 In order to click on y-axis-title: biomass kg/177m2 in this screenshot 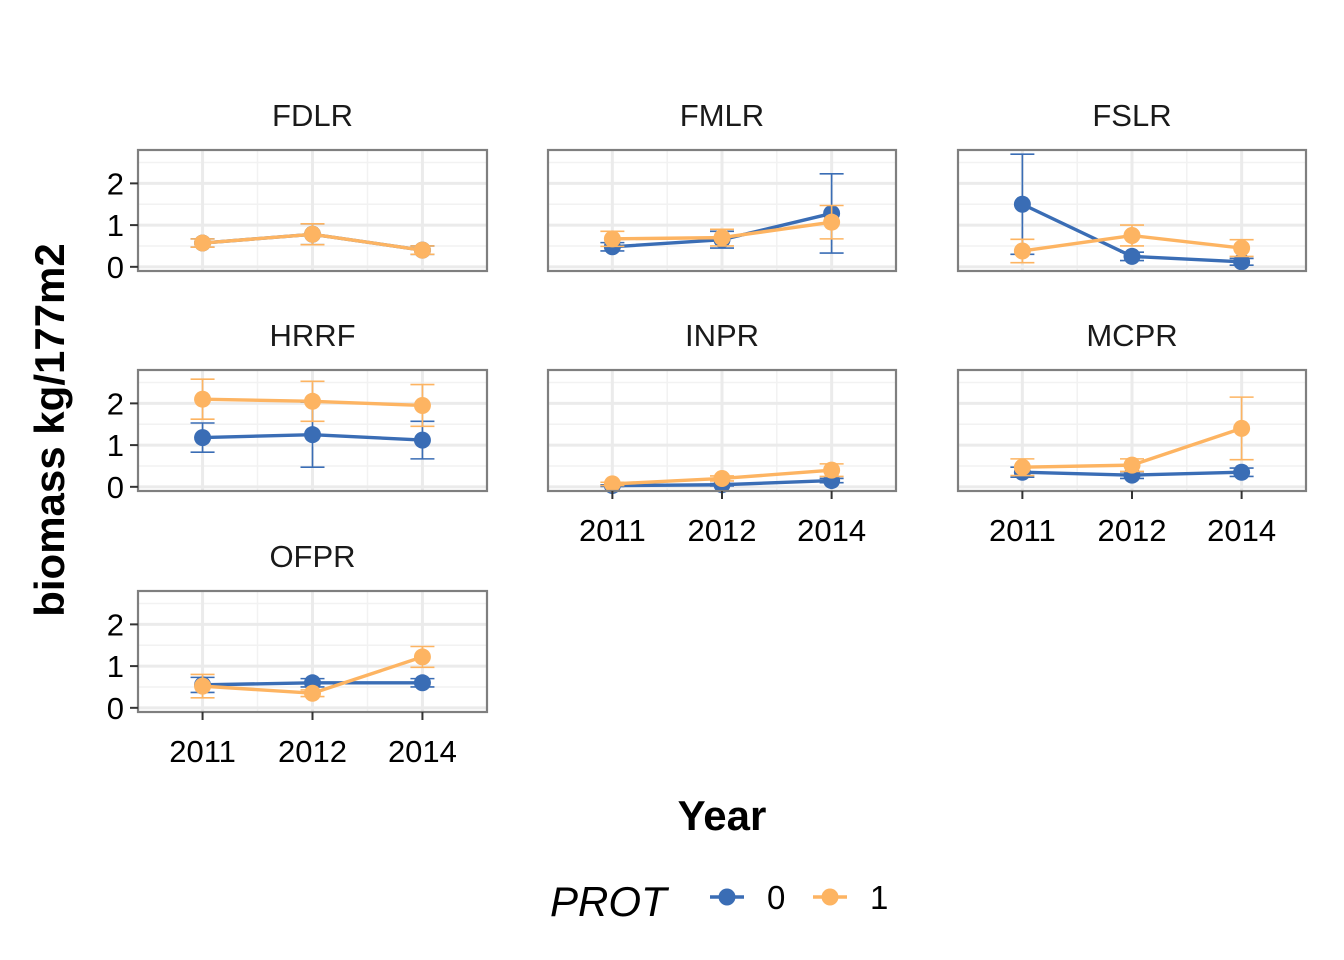, I will do `click(49, 430)`.